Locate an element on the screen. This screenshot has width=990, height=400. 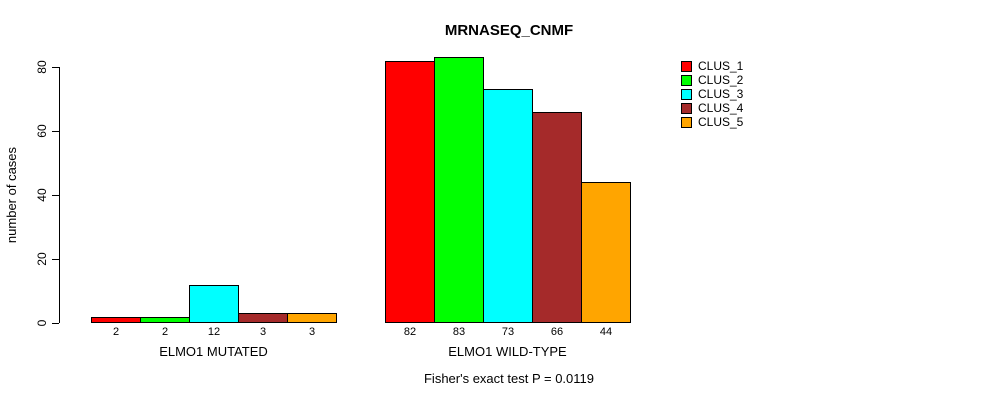
legend-item-clus_2: CLUS_2 is located at coordinates (712, 80).